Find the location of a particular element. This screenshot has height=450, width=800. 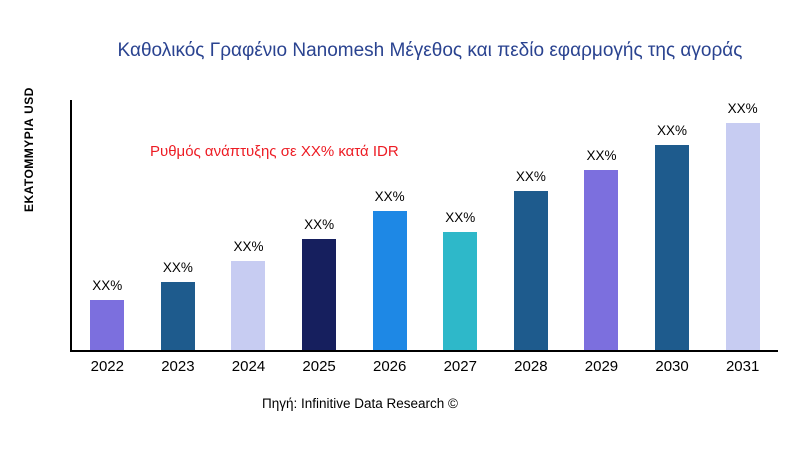

x-axis-tick-label: 2026 is located at coordinates (389, 366).